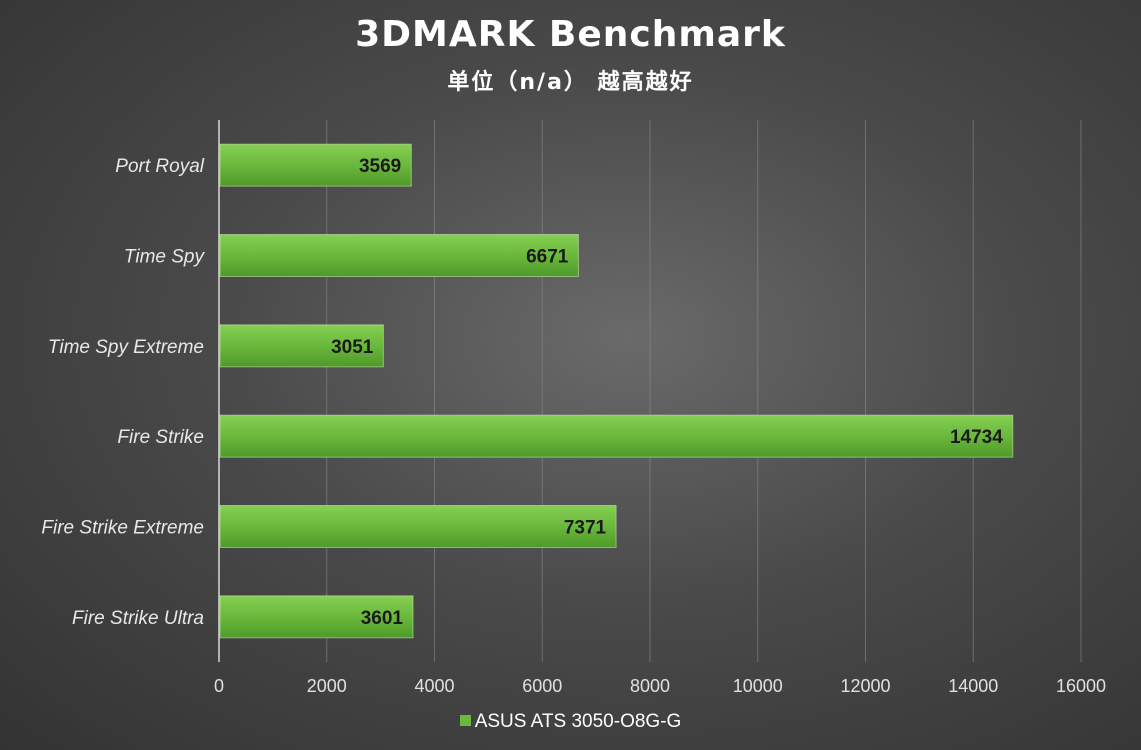 This screenshot has width=1141, height=750. I want to click on chart-title: 3DMARK Benchmark, so click(570, 34).